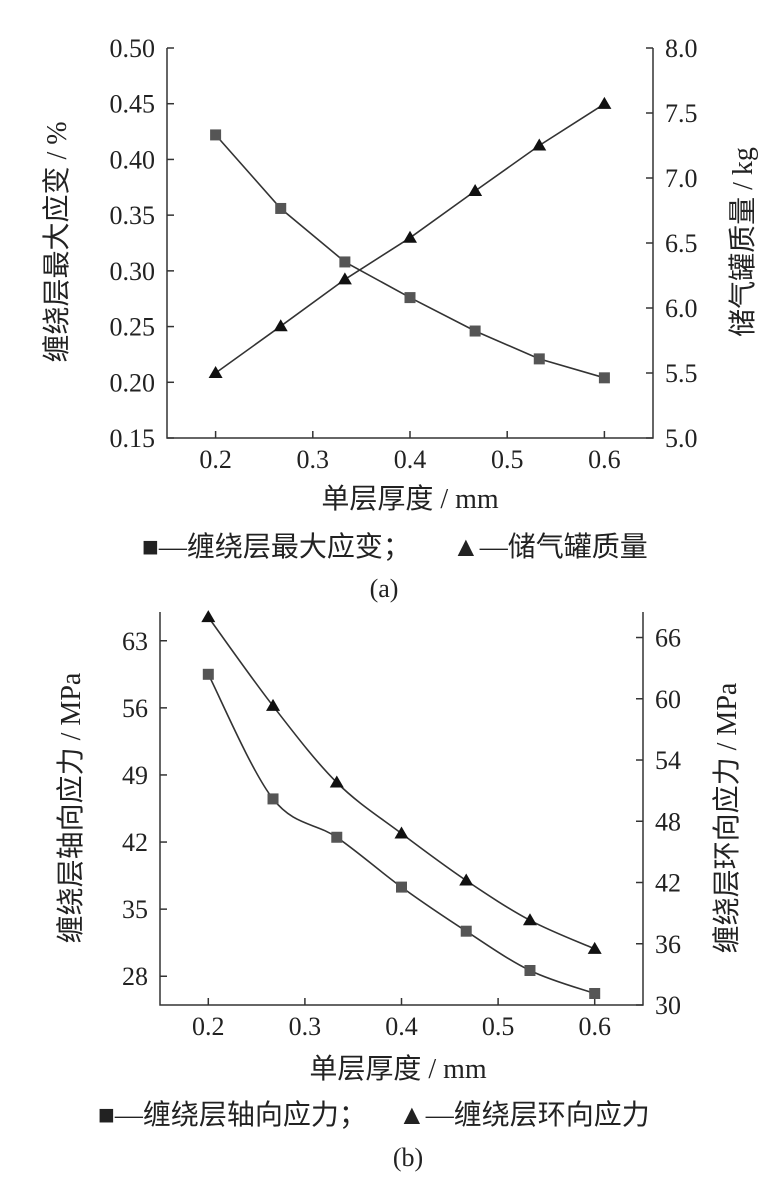 This screenshot has height=1185, width=768. Describe the element at coordinates (410, 499) in the screenshot. I see `panel-a-x-axis-label: 单层厚度 / mm` at that location.